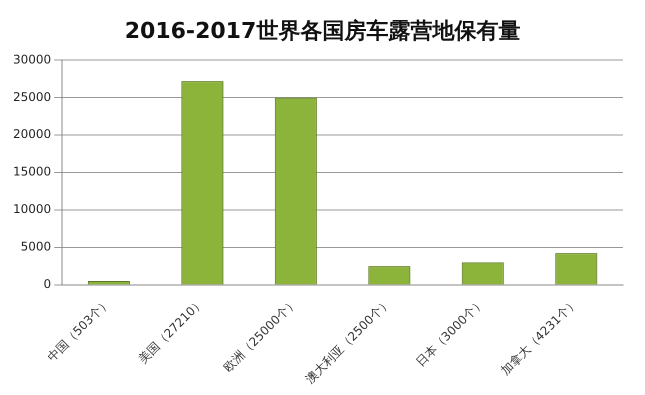  What do you see at coordinates (32, 209) in the screenshot?
I see `y-tick-label: 10000` at bounding box center [32, 209].